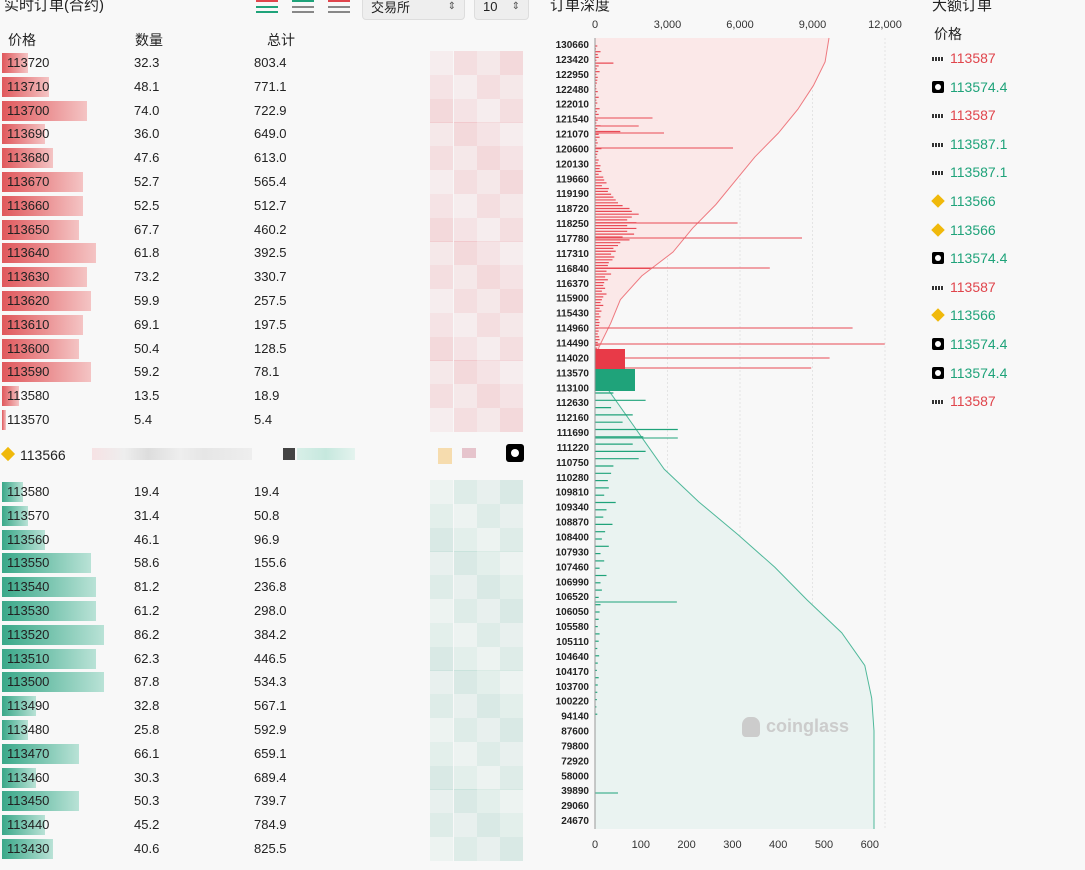 This screenshot has width=1085, height=870. What do you see at coordinates (147, 396) in the screenshot?
I see `ask-qty: 13.5` at bounding box center [147, 396].